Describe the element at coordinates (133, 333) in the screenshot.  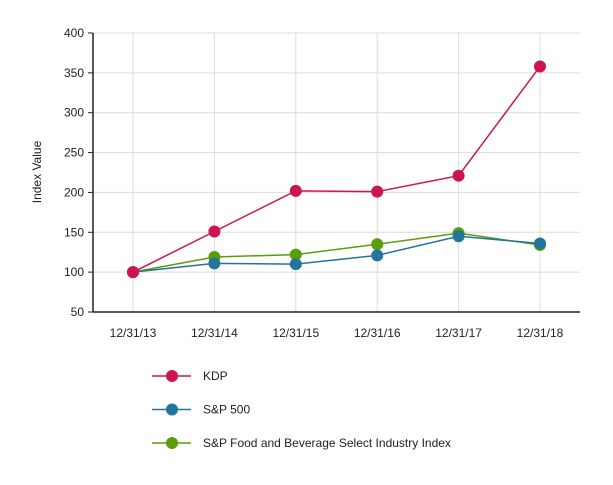
I see `x-tick-label: 12/31/13` at that location.